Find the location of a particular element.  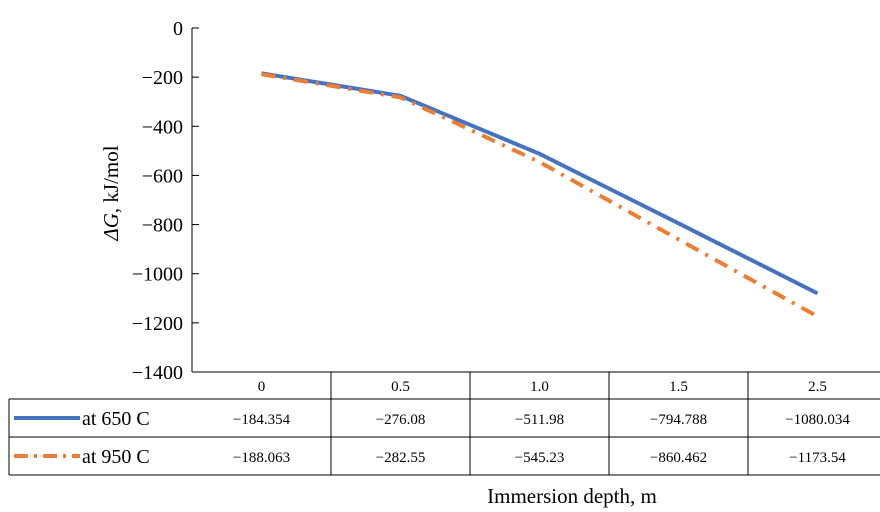

table-cell-value: −511.98 is located at coordinates (539, 420).